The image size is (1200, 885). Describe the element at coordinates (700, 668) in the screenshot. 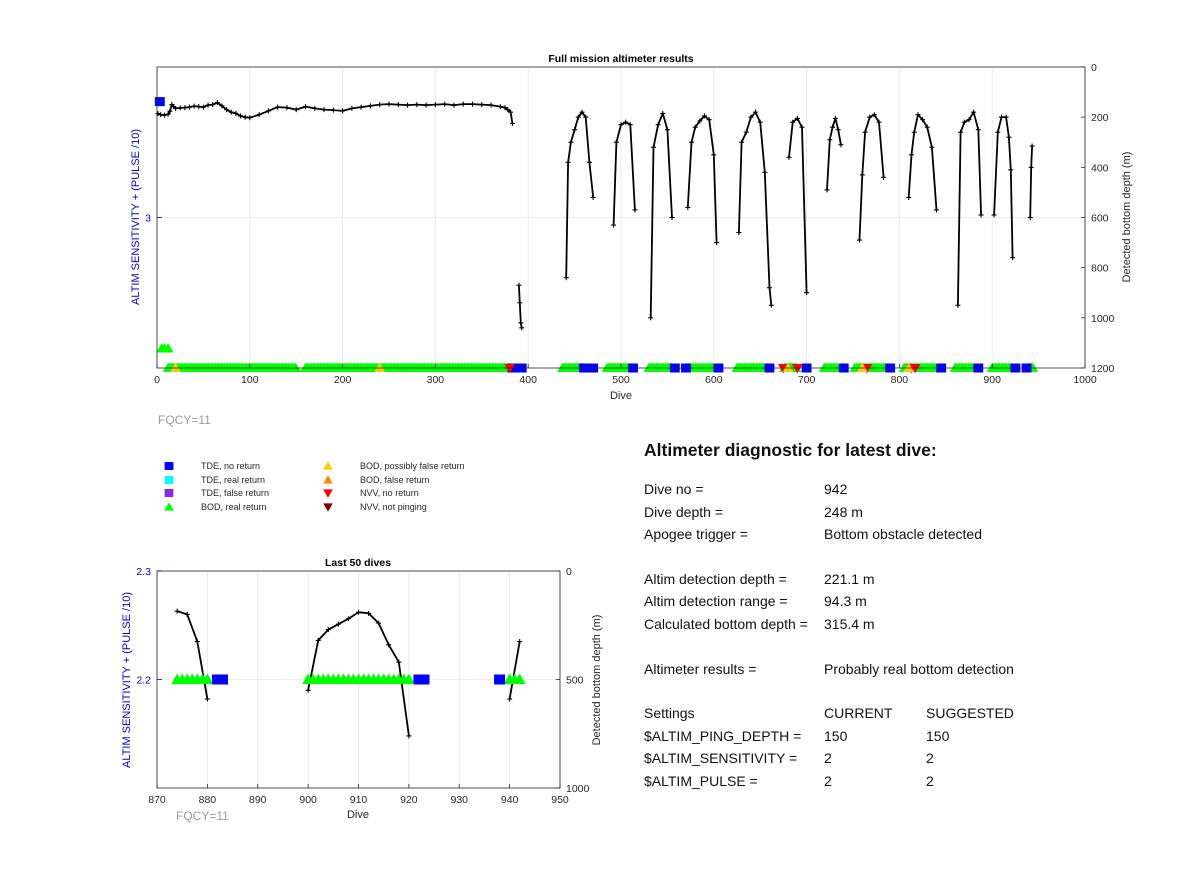

I see `results-key: Altimeter results =` at that location.